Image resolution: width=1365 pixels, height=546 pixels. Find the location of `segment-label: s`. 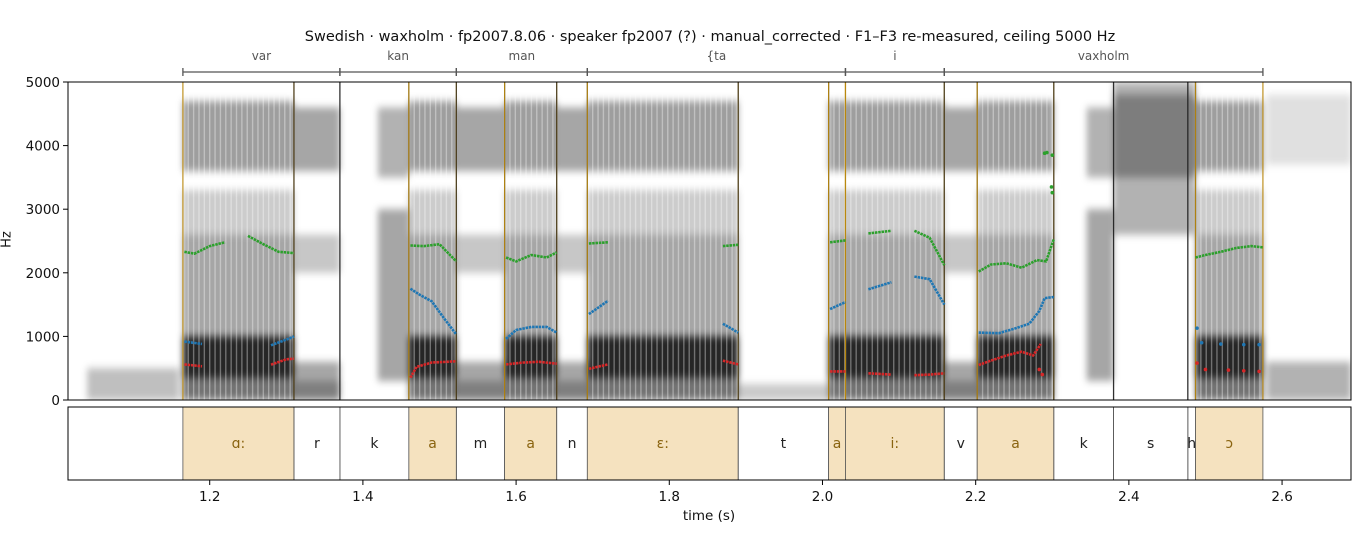

segment-label: s is located at coordinates (1150, 444).